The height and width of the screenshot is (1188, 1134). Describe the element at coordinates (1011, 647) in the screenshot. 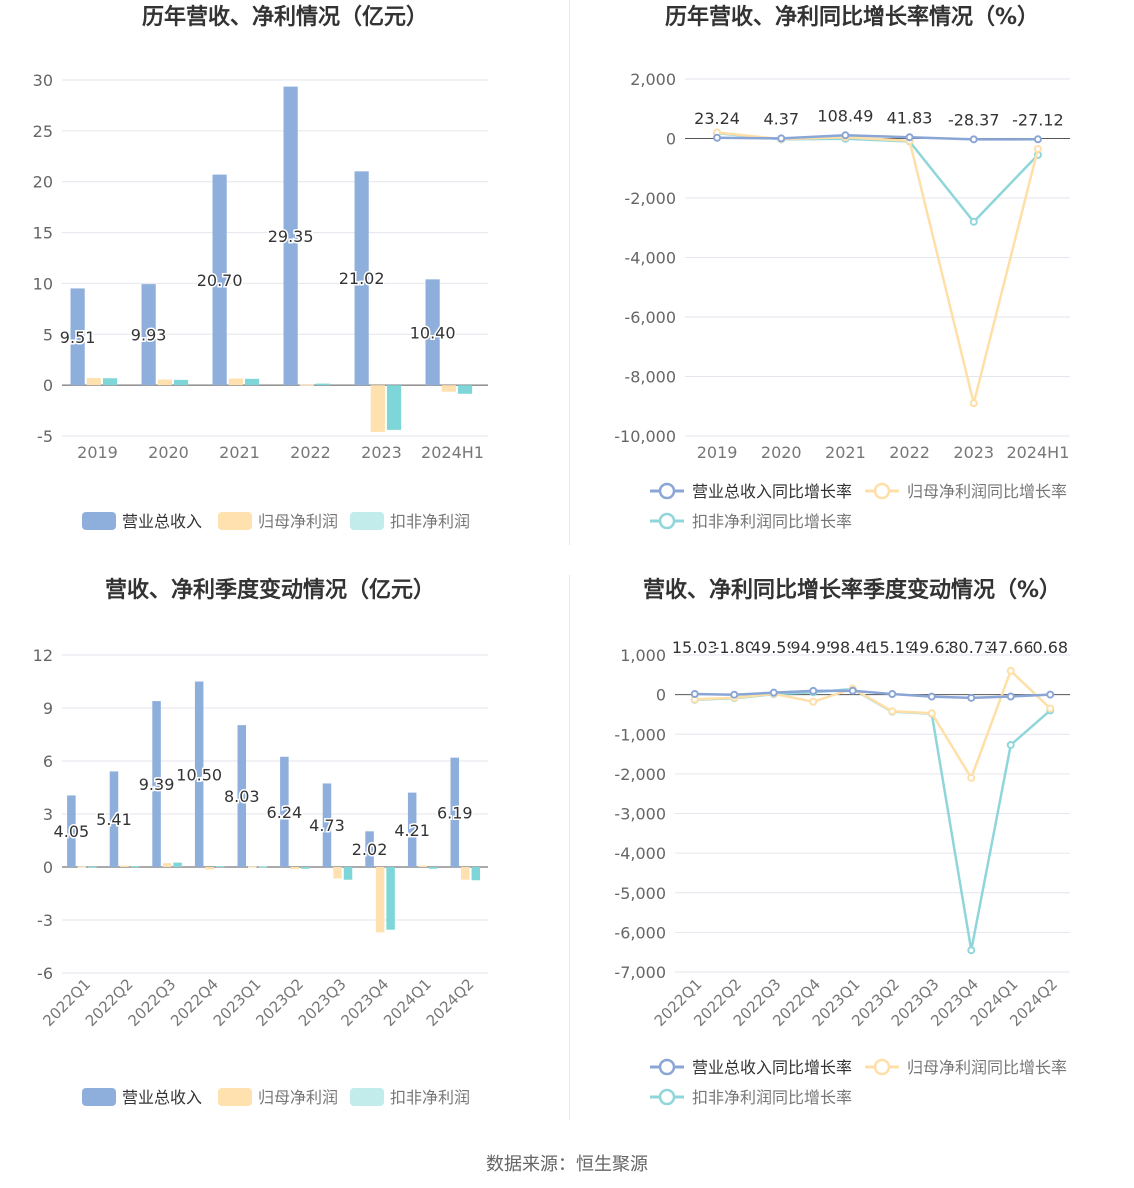

I see `line-data-label: 47.66` at that location.